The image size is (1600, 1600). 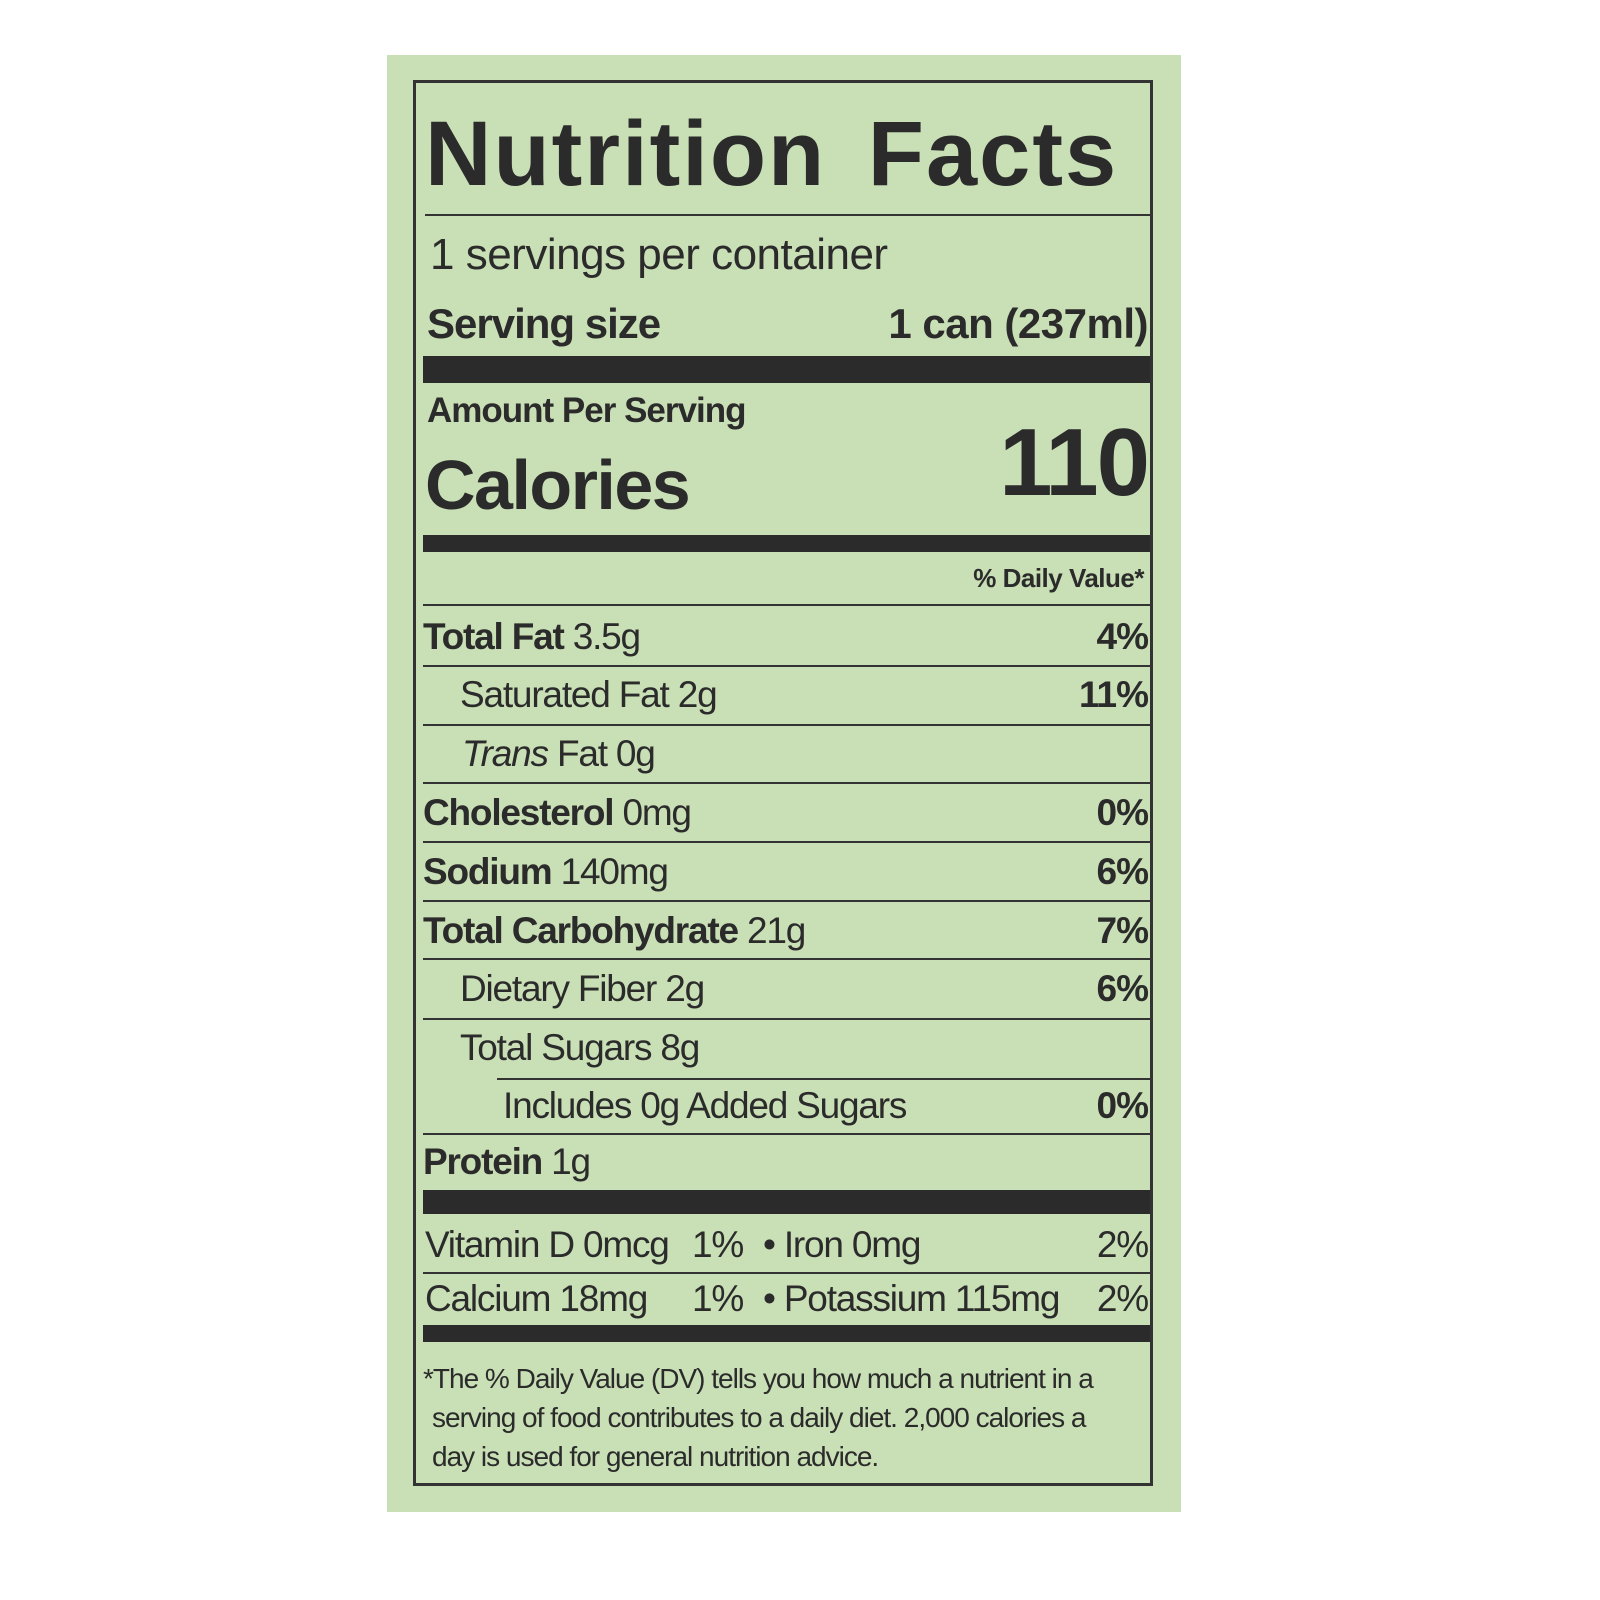 I want to click on nutrient-added-sugars: Includes 0g Added Sugars, so click(x=705, y=1105).